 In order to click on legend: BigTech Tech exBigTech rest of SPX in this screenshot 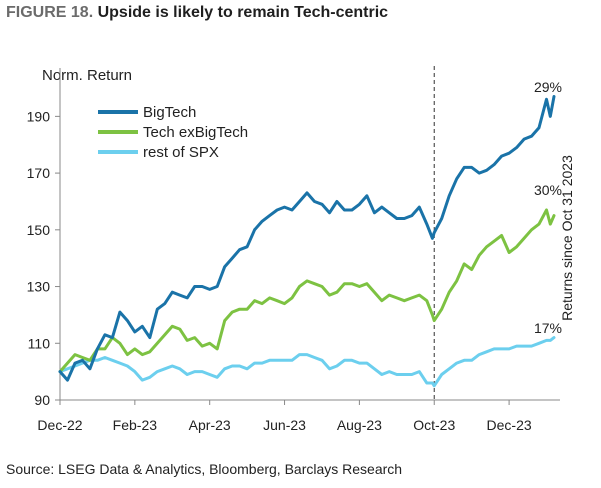, I will do `click(173, 132)`.